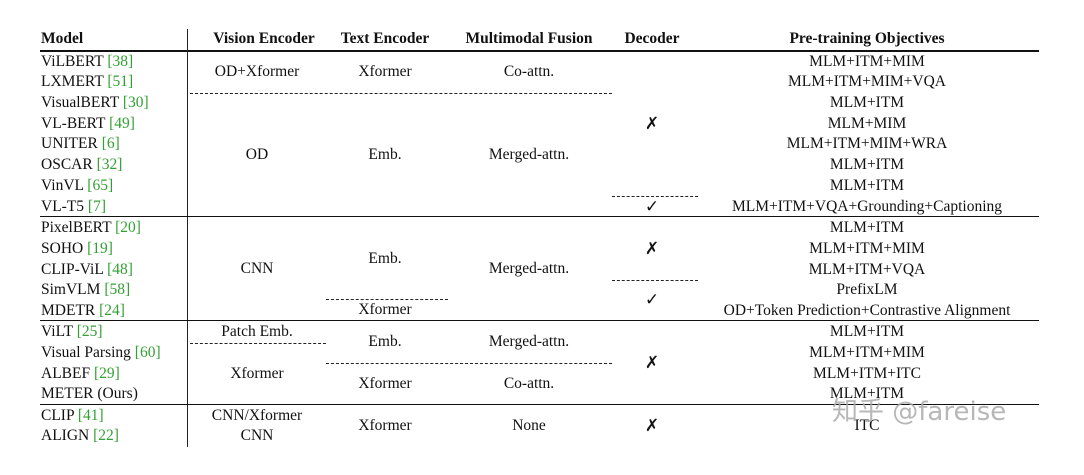 Image resolution: width=1084 pixels, height=475 pixels. What do you see at coordinates (91, 227) in the screenshot?
I see `model-row: PixelBERT [20]` at bounding box center [91, 227].